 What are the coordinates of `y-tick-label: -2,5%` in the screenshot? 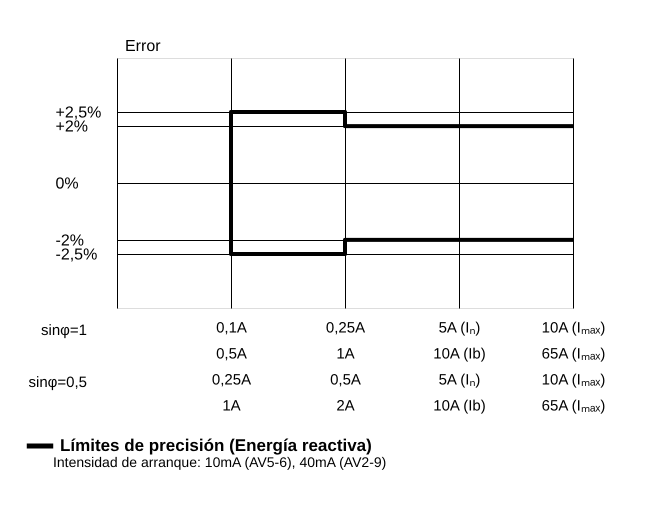 It's located at (77, 255).